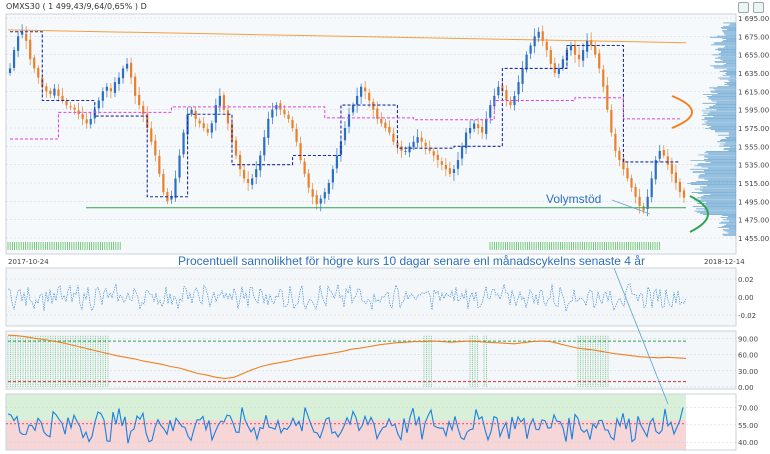 This screenshot has width=770, height=454. I want to click on osc-tick-label: -0.02, so click(747, 316).